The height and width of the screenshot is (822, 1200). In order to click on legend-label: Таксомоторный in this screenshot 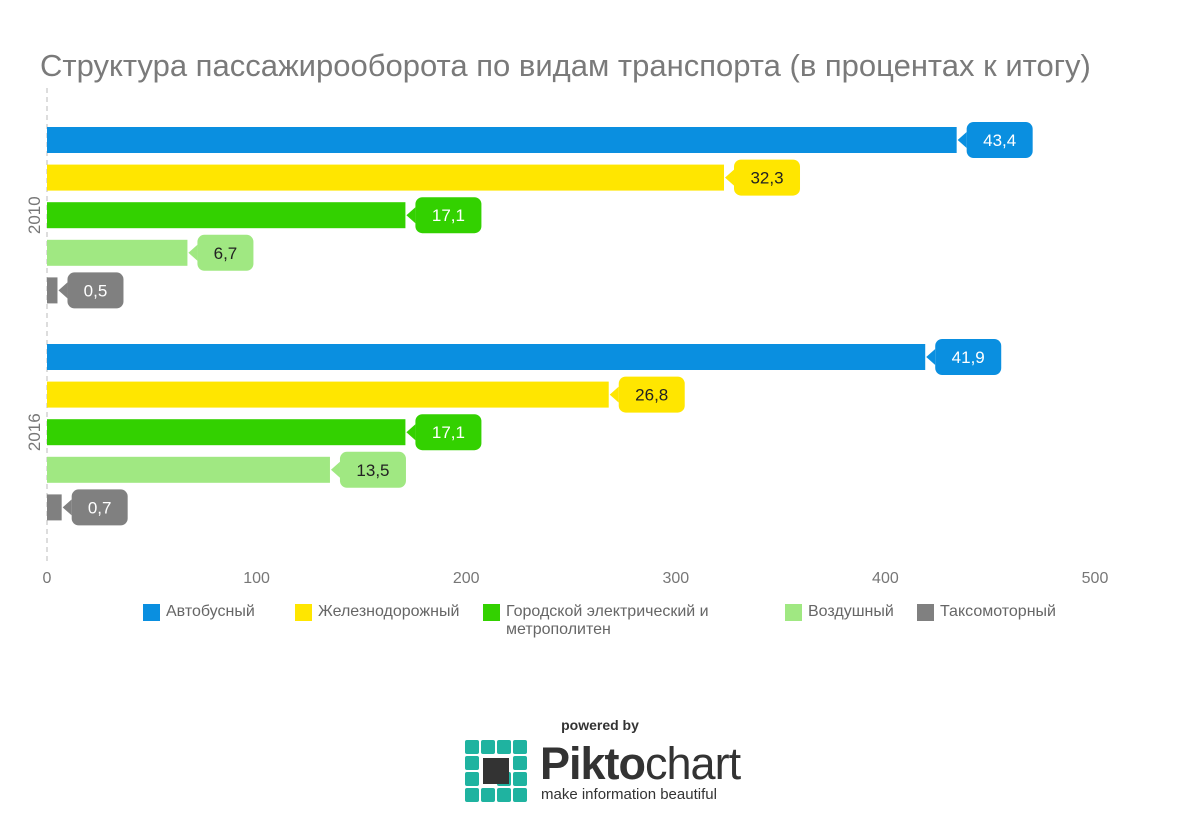, I will do `click(998, 611)`.